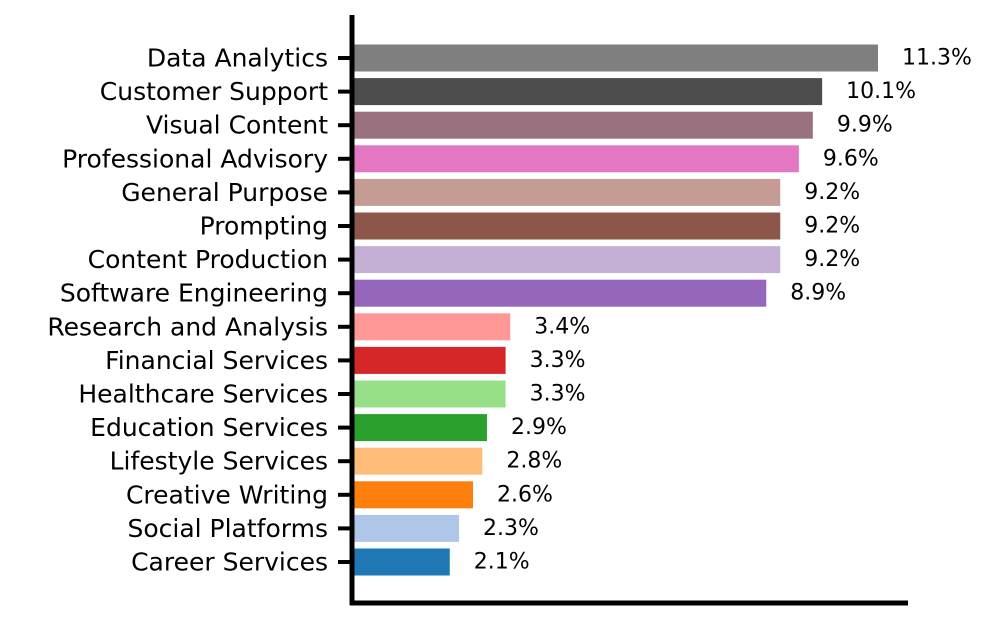 Image resolution: width=996 pixels, height=623 pixels. What do you see at coordinates (851, 158) in the screenshot?
I see `value-label-3: 9.6%` at bounding box center [851, 158].